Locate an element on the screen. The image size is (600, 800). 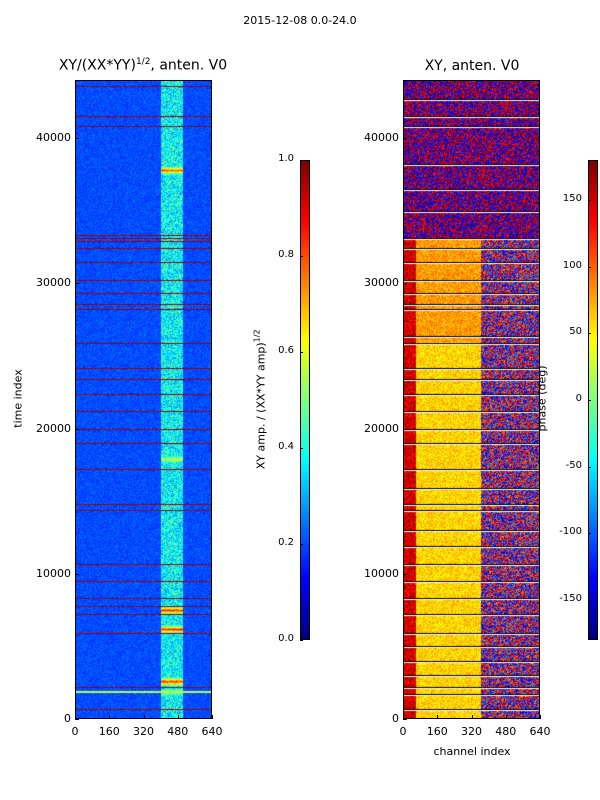
left-y-axis-label: time index is located at coordinates (18, 398).